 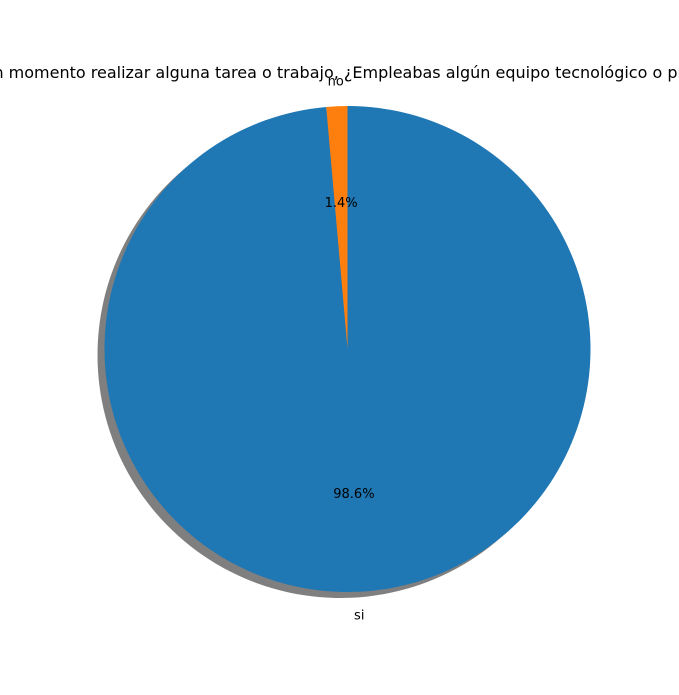 What do you see at coordinates (359, 616) in the screenshot?
I see `slice-label-si: si` at bounding box center [359, 616].